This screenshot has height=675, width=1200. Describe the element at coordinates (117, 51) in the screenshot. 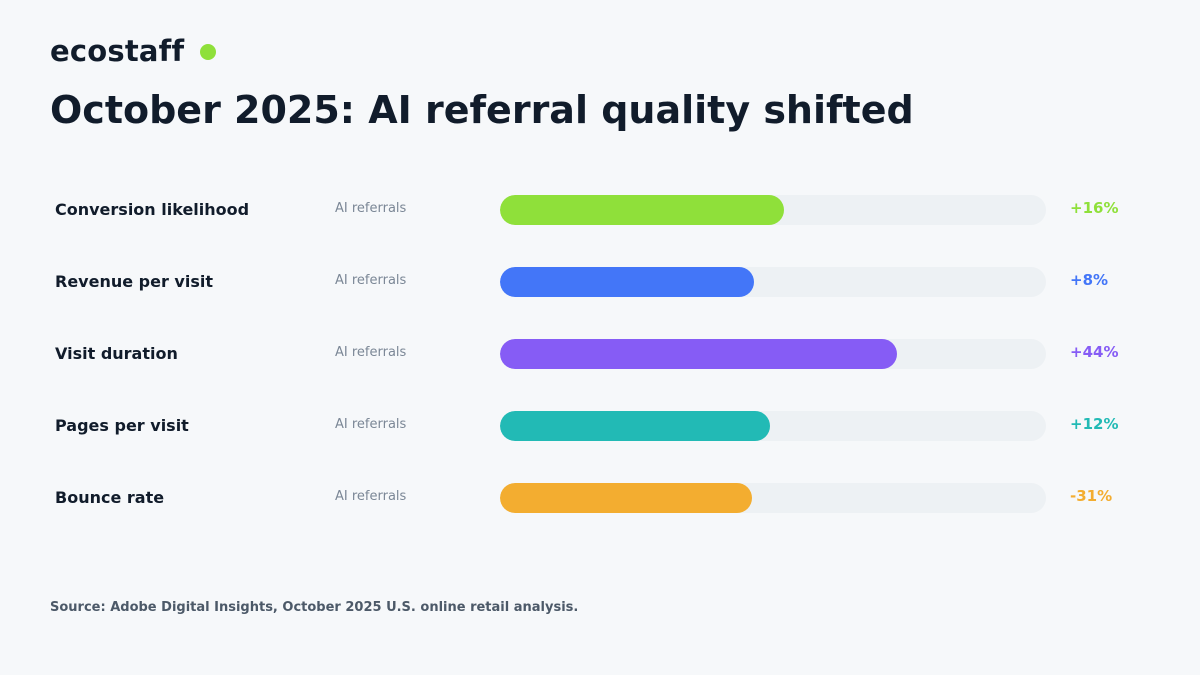

I see `brand-name: ecostaff` at that location.